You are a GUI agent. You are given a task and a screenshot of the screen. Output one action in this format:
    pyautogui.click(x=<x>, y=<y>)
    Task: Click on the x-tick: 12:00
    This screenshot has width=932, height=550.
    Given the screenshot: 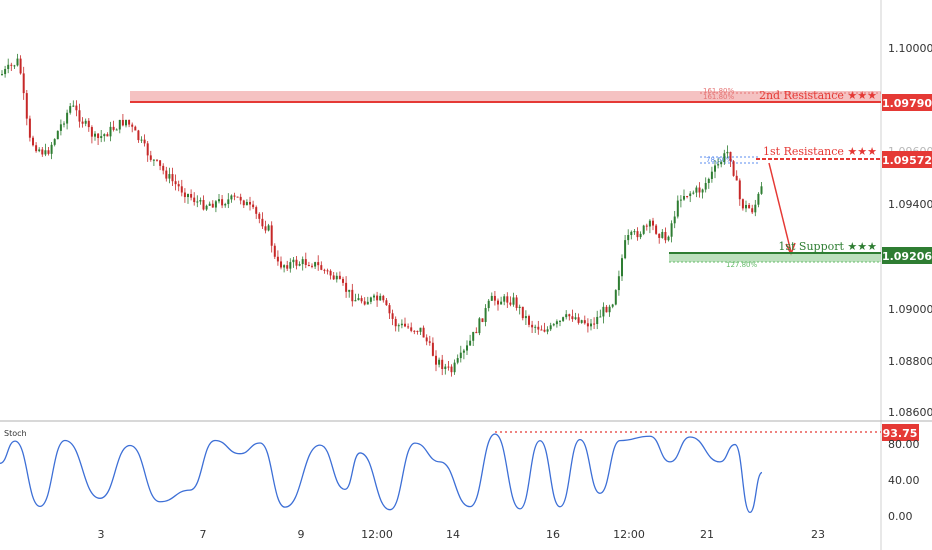 What is the action you would take?
    pyautogui.click(x=377, y=534)
    